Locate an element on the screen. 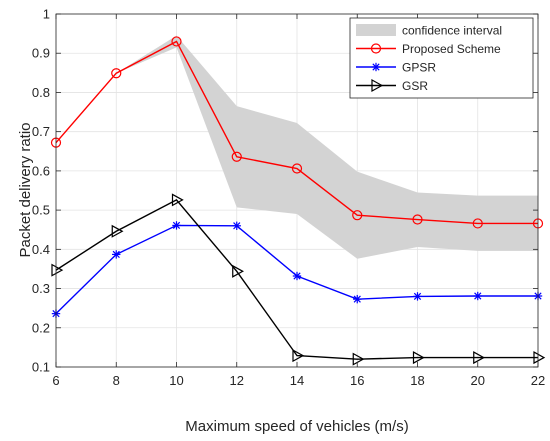 The image size is (550, 441). legend-item: Proposed Scheme is located at coordinates (428, 49).